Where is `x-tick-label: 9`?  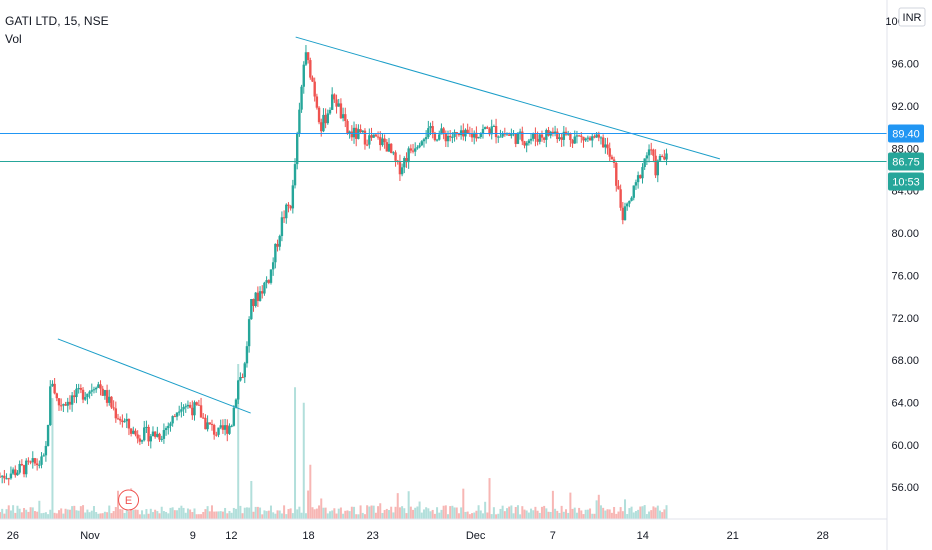 x-tick-label: 9 is located at coordinates (193, 536).